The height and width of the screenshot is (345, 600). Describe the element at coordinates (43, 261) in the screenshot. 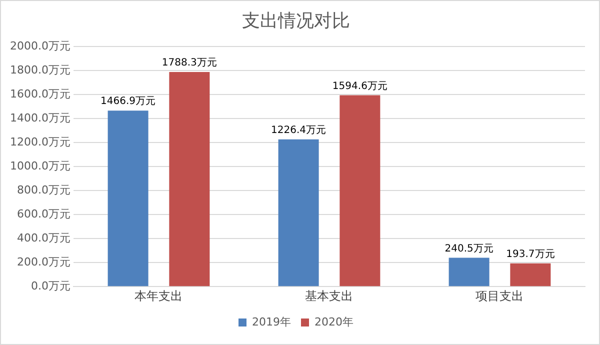

I see `y-tick-label: 200.0万元` at that location.